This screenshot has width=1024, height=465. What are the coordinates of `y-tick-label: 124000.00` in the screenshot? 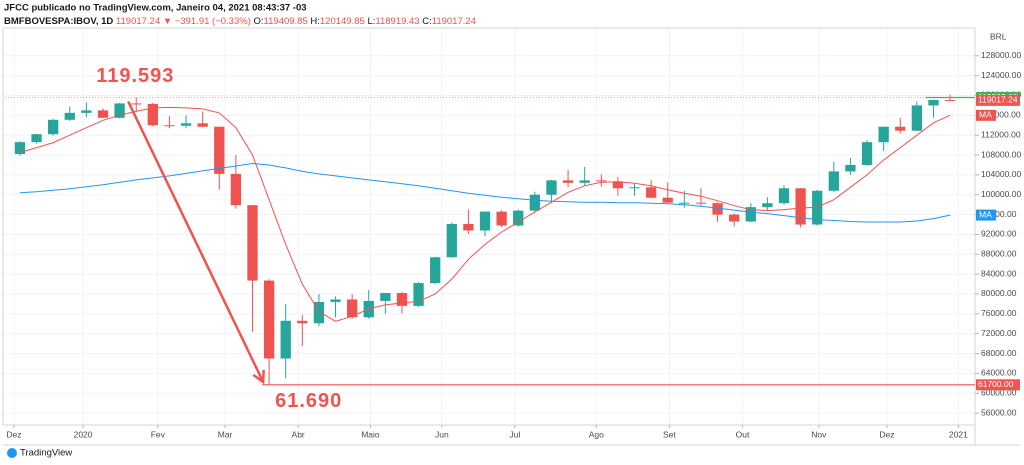 It's located at (1001, 75).